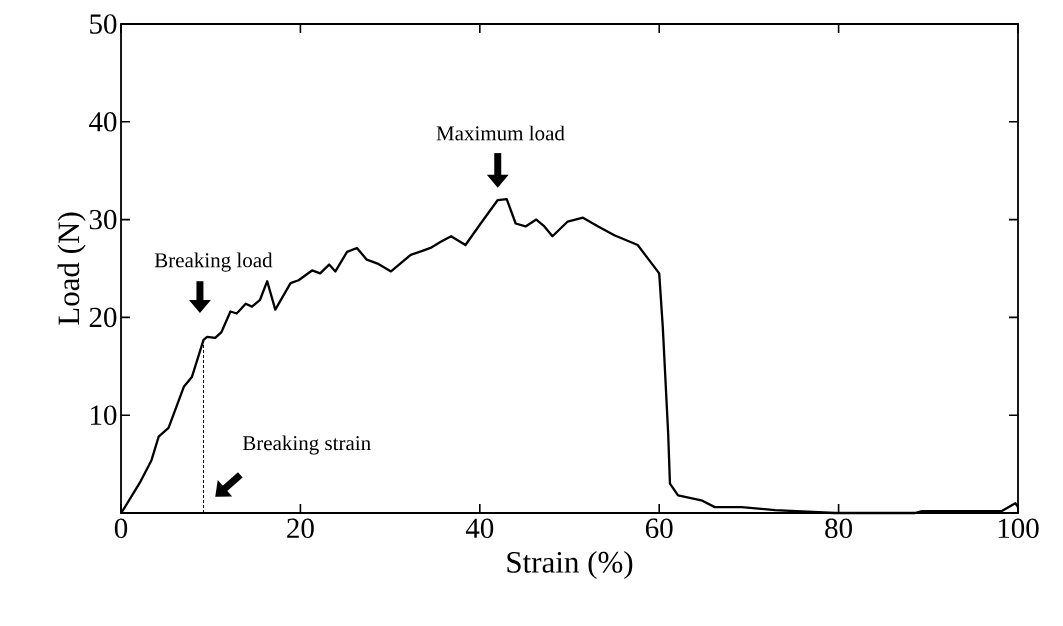  What do you see at coordinates (213, 262) in the screenshot?
I see `annotation: Breaking load` at bounding box center [213, 262].